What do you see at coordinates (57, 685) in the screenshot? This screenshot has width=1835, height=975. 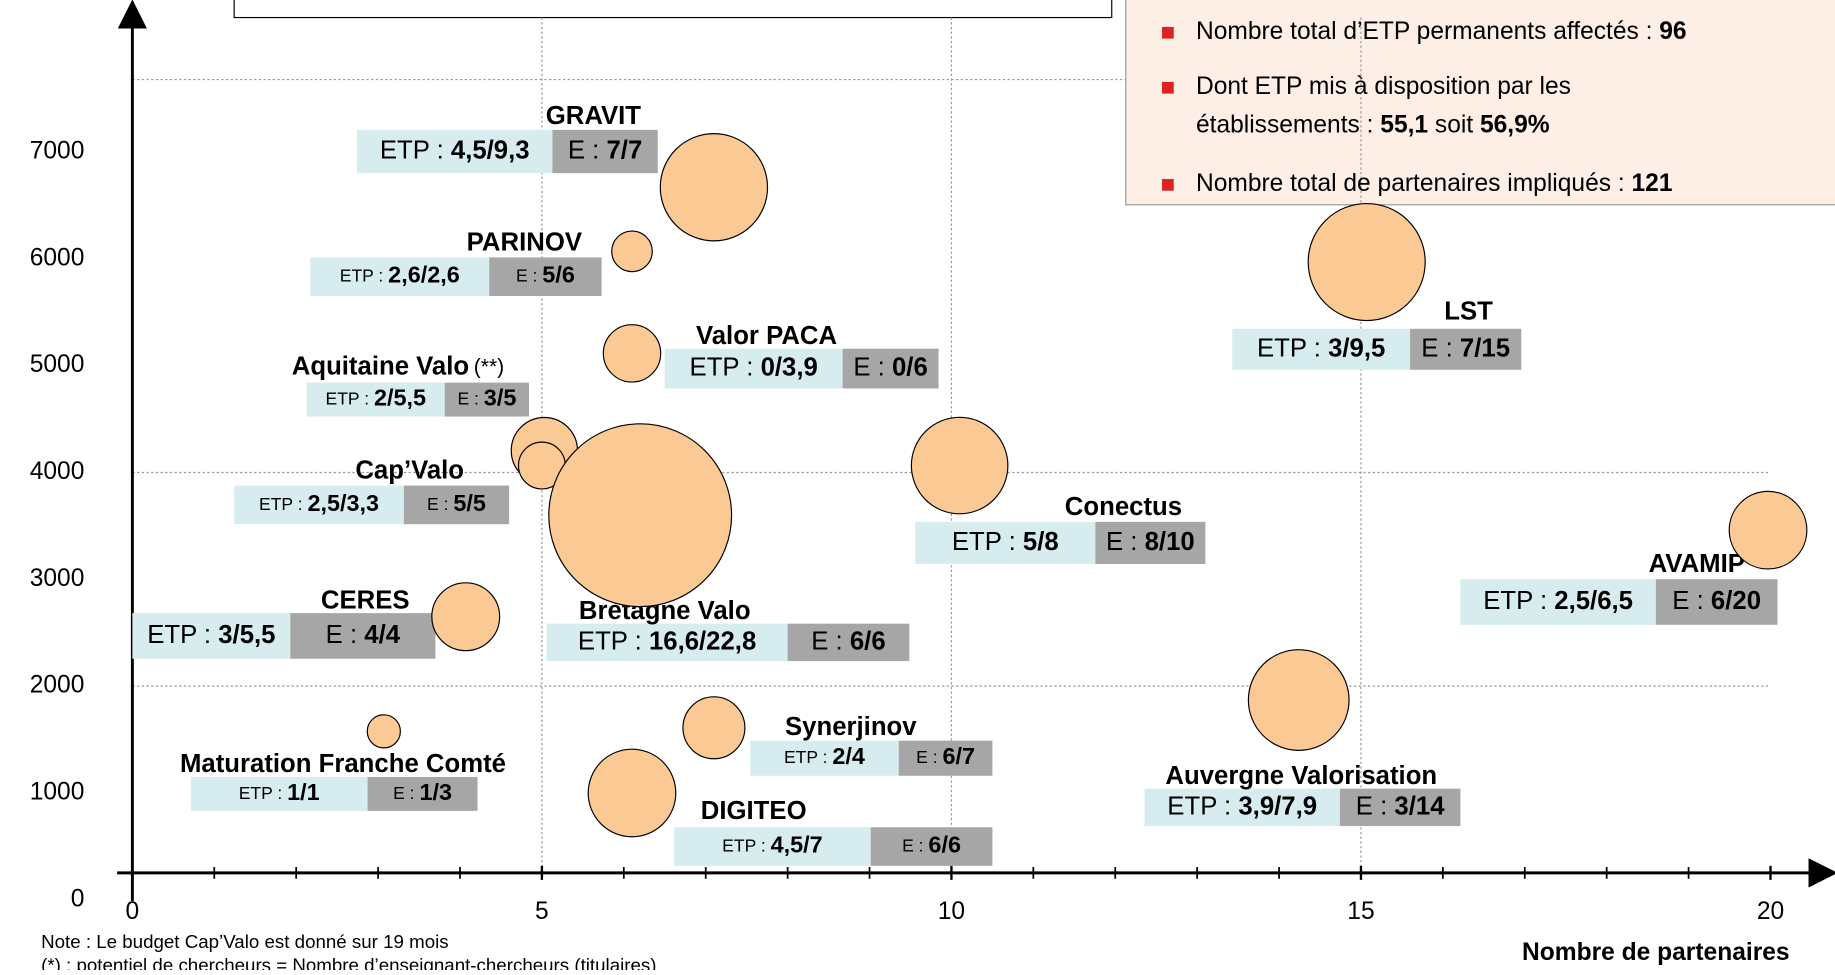 I see `y-tick-label: 2000` at bounding box center [57, 685].